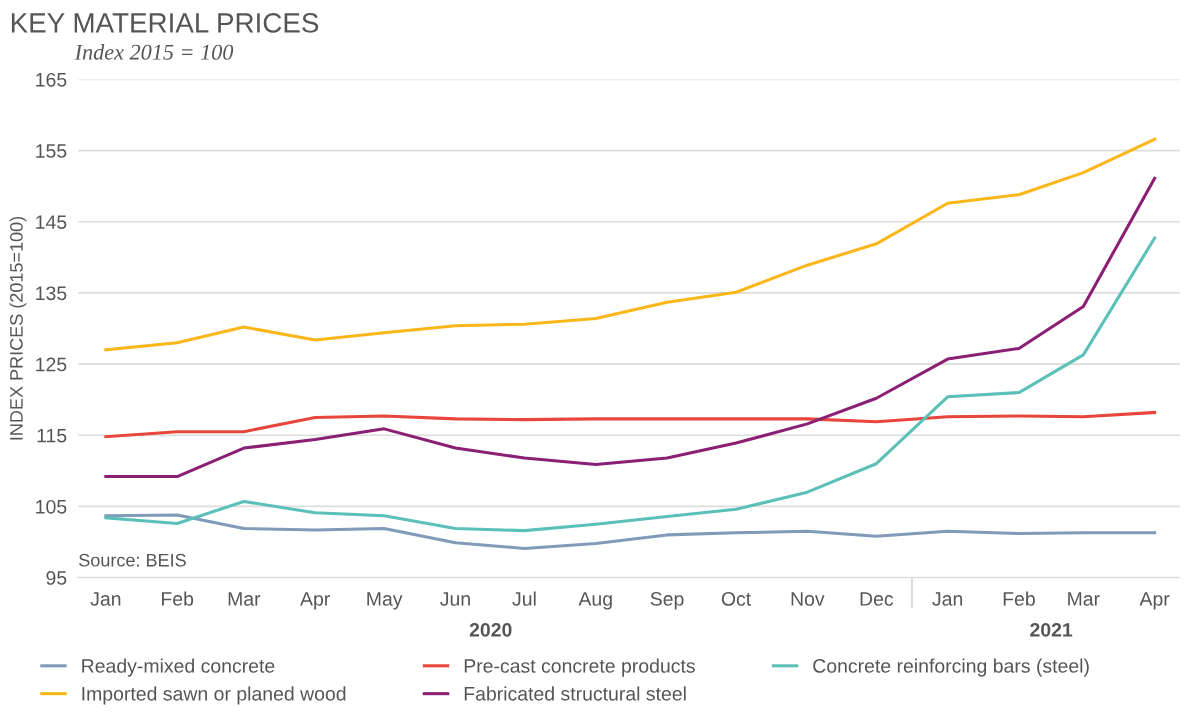 This screenshot has height=722, width=1204. I want to click on x-tick-label: May, so click(385, 601).